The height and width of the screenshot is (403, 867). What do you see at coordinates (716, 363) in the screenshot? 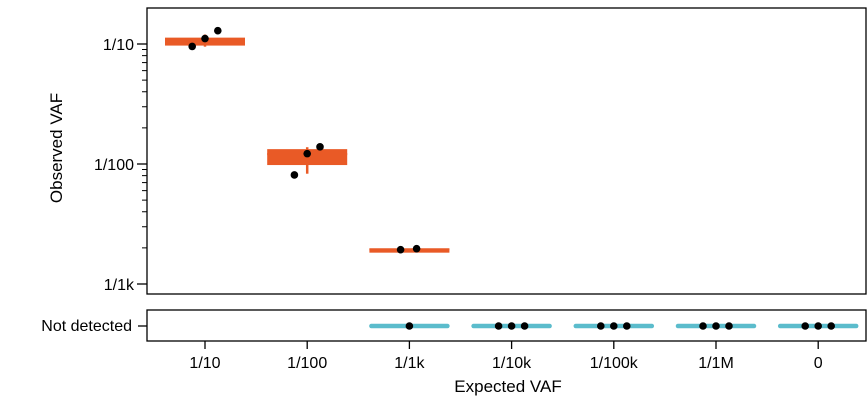
I see `x-tick-label: 1/1M` at bounding box center [716, 363].